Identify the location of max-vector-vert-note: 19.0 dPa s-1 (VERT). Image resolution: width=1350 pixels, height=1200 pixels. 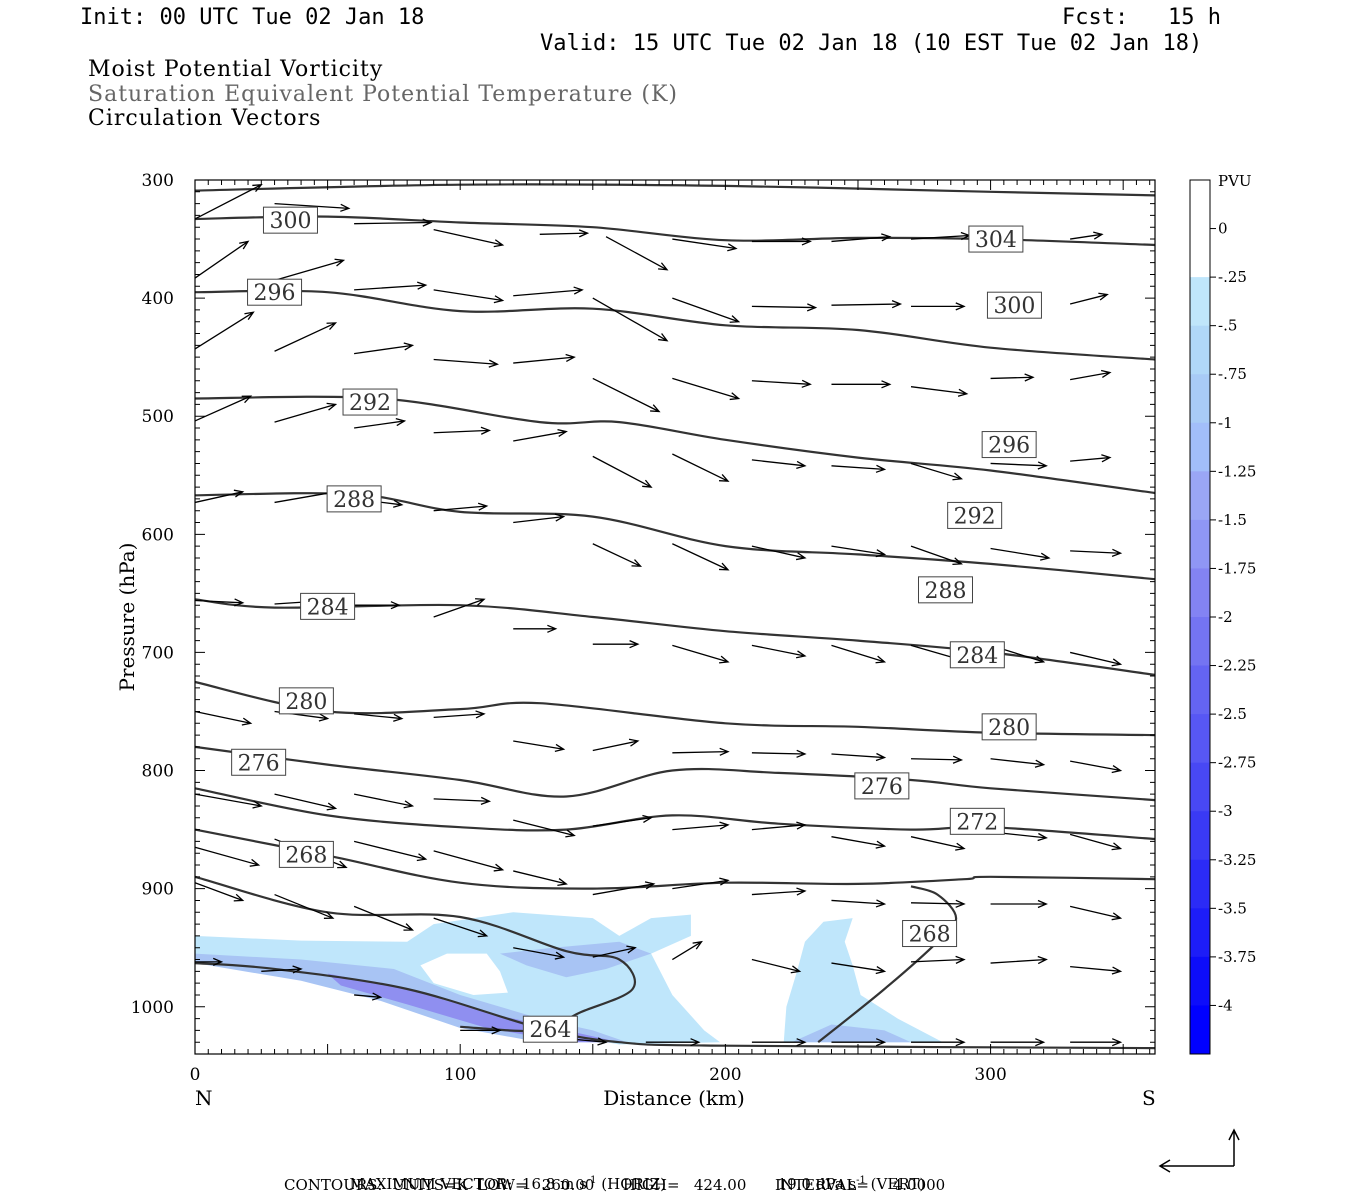
(847, 1175).